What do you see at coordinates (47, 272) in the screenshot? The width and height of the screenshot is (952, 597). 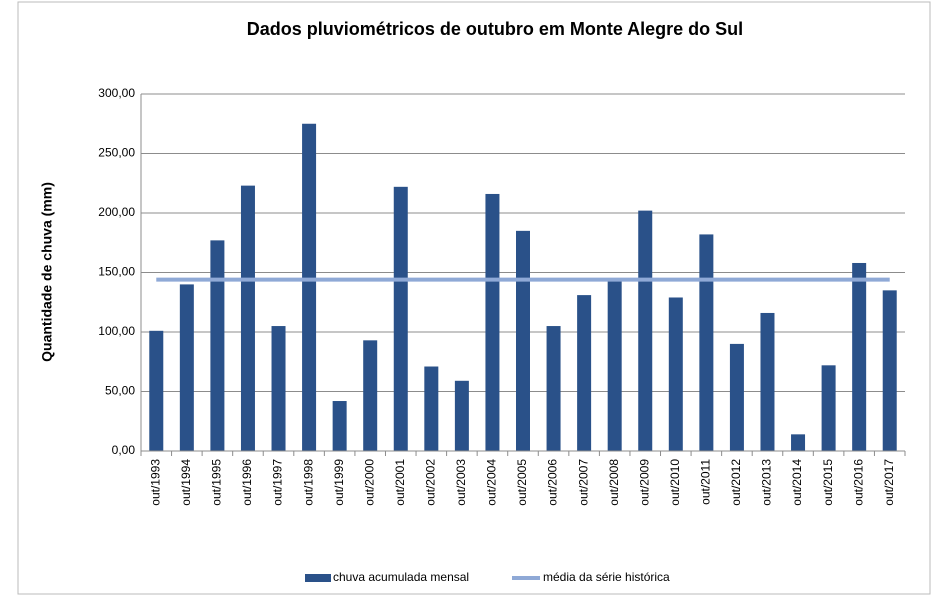 I see `y-axis-label: Quantidade de chuva (mm)` at bounding box center [47, 272].